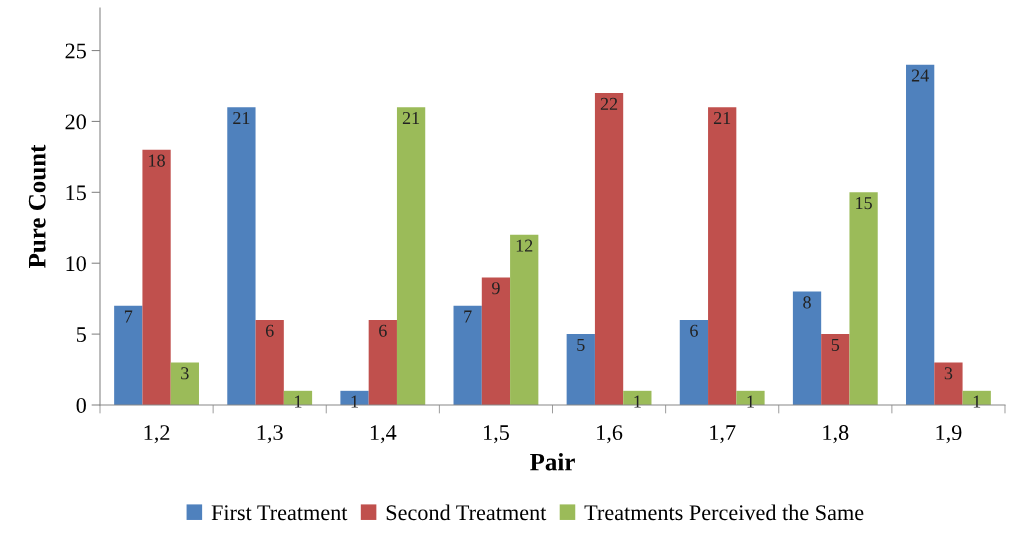 The width and height of the screenshot is (1013, 535). I want to click on y-tick-label: 25, so click(75, 51).